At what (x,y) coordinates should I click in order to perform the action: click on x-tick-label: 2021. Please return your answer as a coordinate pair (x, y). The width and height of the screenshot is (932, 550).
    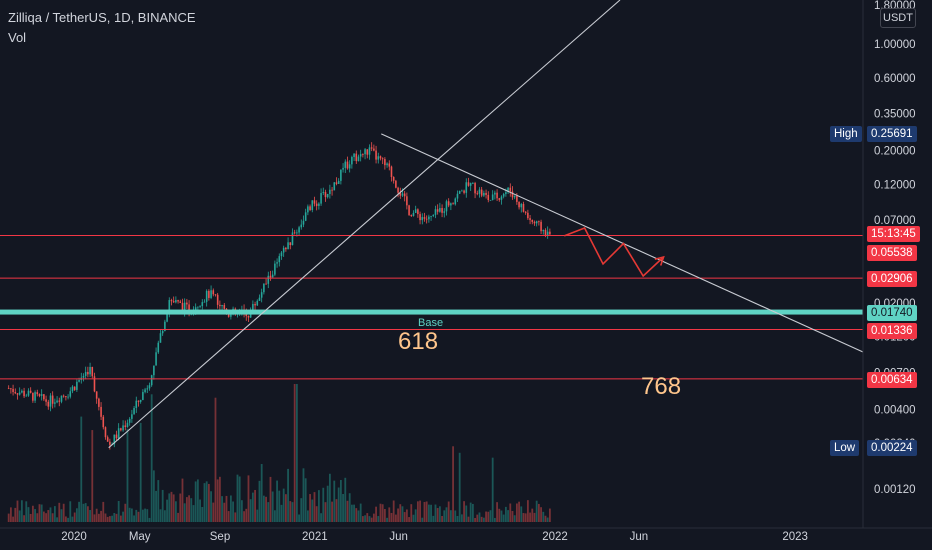
    Looking at the image, I should click on (315, 537).